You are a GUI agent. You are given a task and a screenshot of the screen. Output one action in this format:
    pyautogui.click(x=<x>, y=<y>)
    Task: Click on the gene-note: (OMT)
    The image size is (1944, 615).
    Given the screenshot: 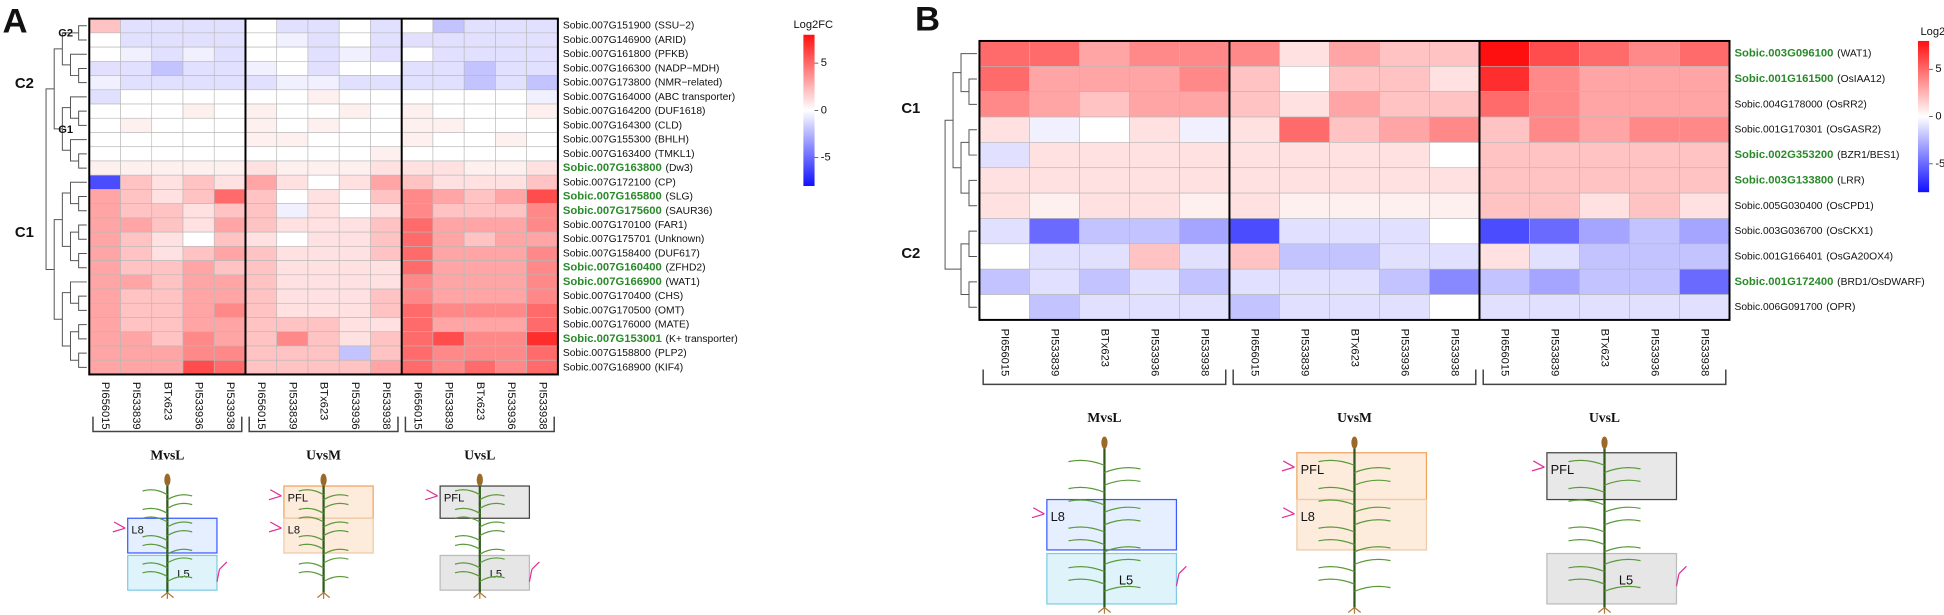 What is the action you would take?
    pyautogui.click(x=670, y=310)
    